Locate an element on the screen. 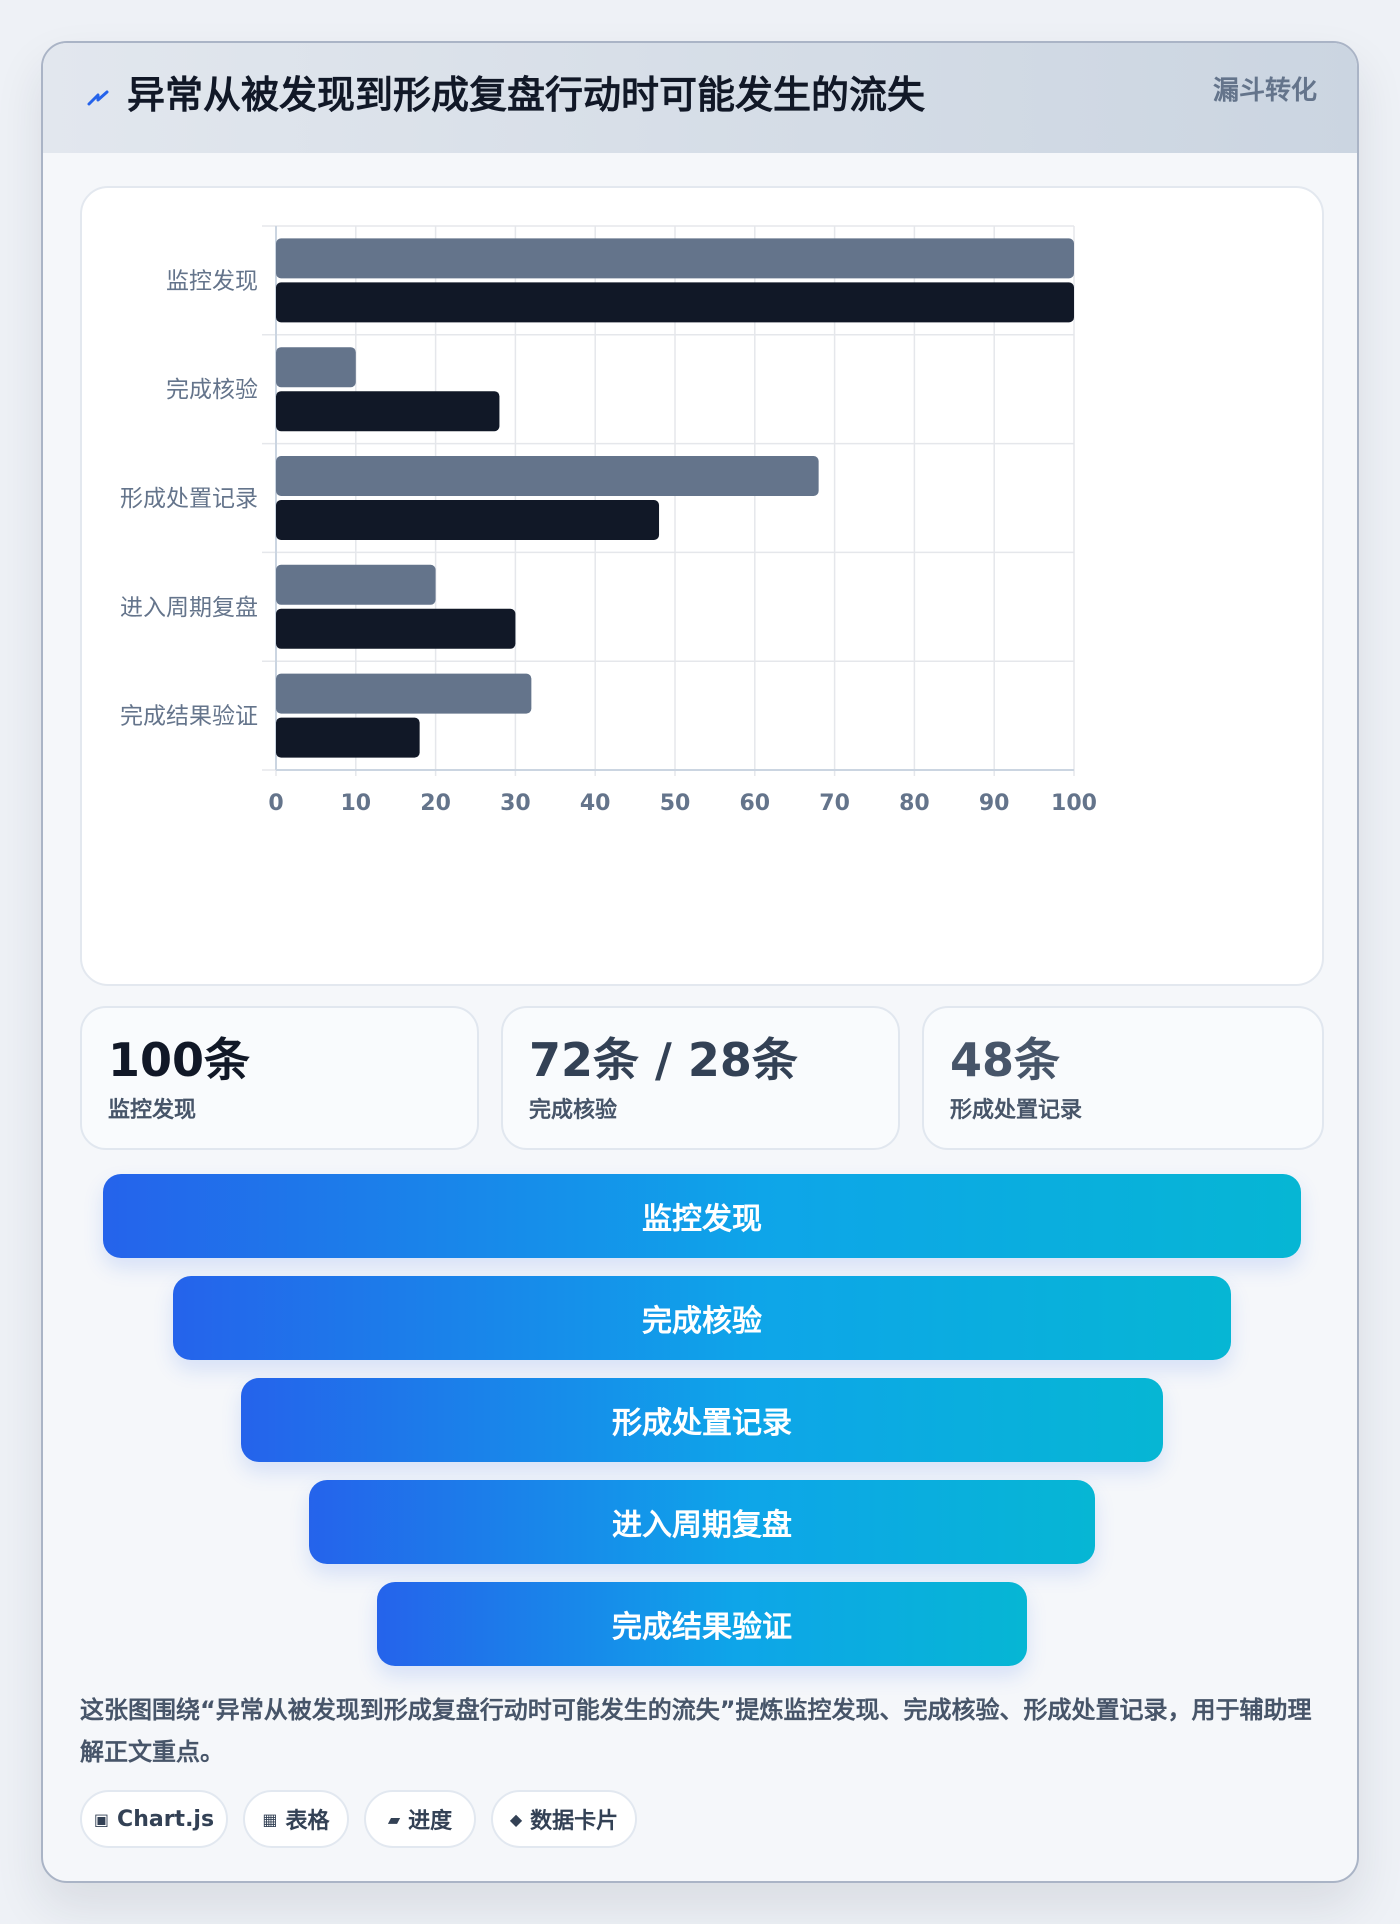  stat-card-3: 48条 形成处置记录 is located at coordinates (1123, 1078).